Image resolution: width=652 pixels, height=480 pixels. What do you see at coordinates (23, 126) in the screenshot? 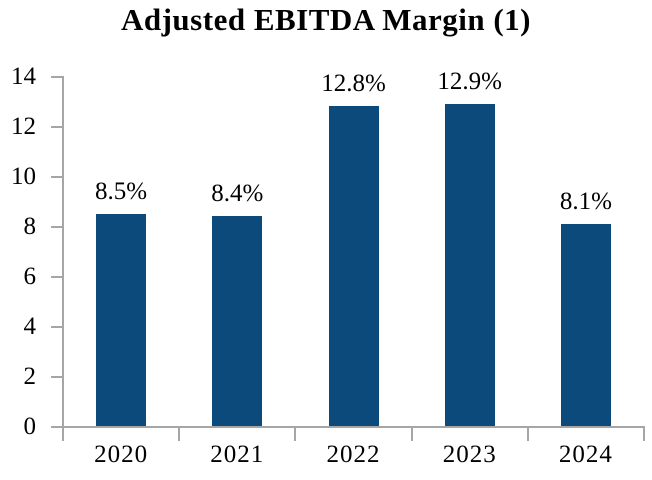
I see `y-tick-label: 12` at bounding box center [23, 126].